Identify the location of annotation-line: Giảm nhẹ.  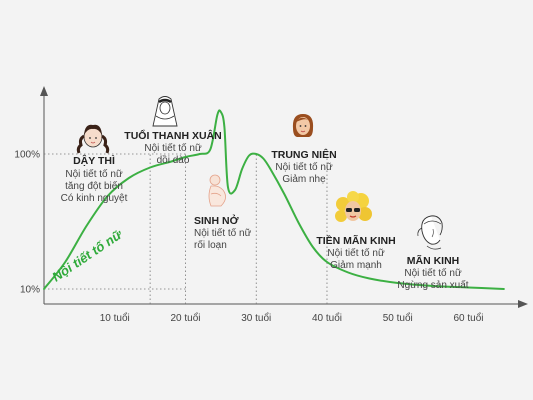
(304, 179).